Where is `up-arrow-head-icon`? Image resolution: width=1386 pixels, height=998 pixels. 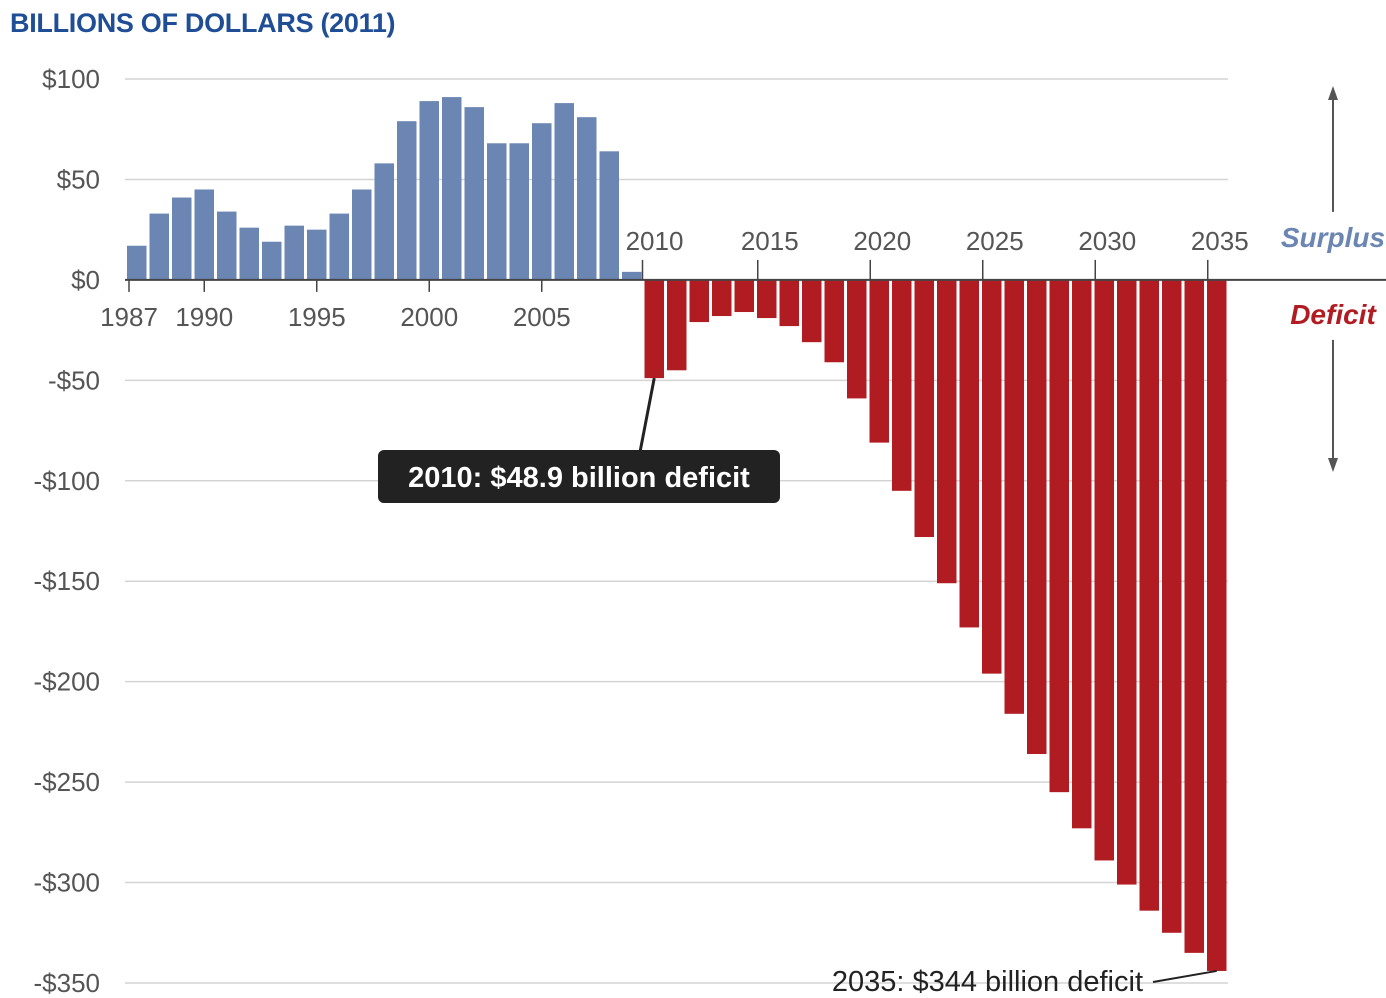 up-arrow-head-icon is located at coordinates (1333, 93).